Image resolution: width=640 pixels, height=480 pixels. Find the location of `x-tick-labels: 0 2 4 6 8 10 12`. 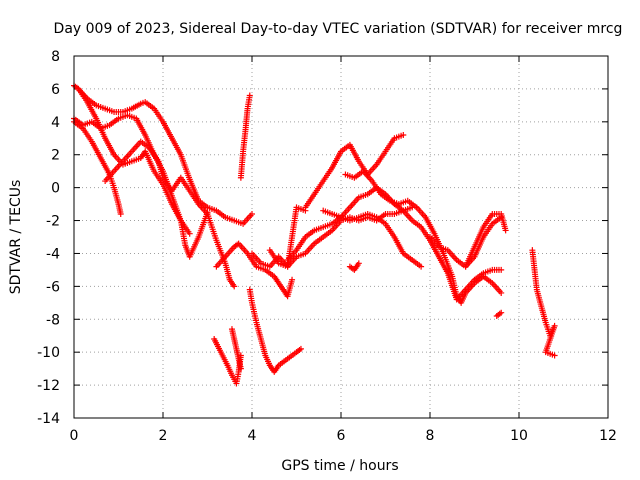

x-tick-labels: 0 2 4 6 8 10 12 is located at coordinates (343, 436).